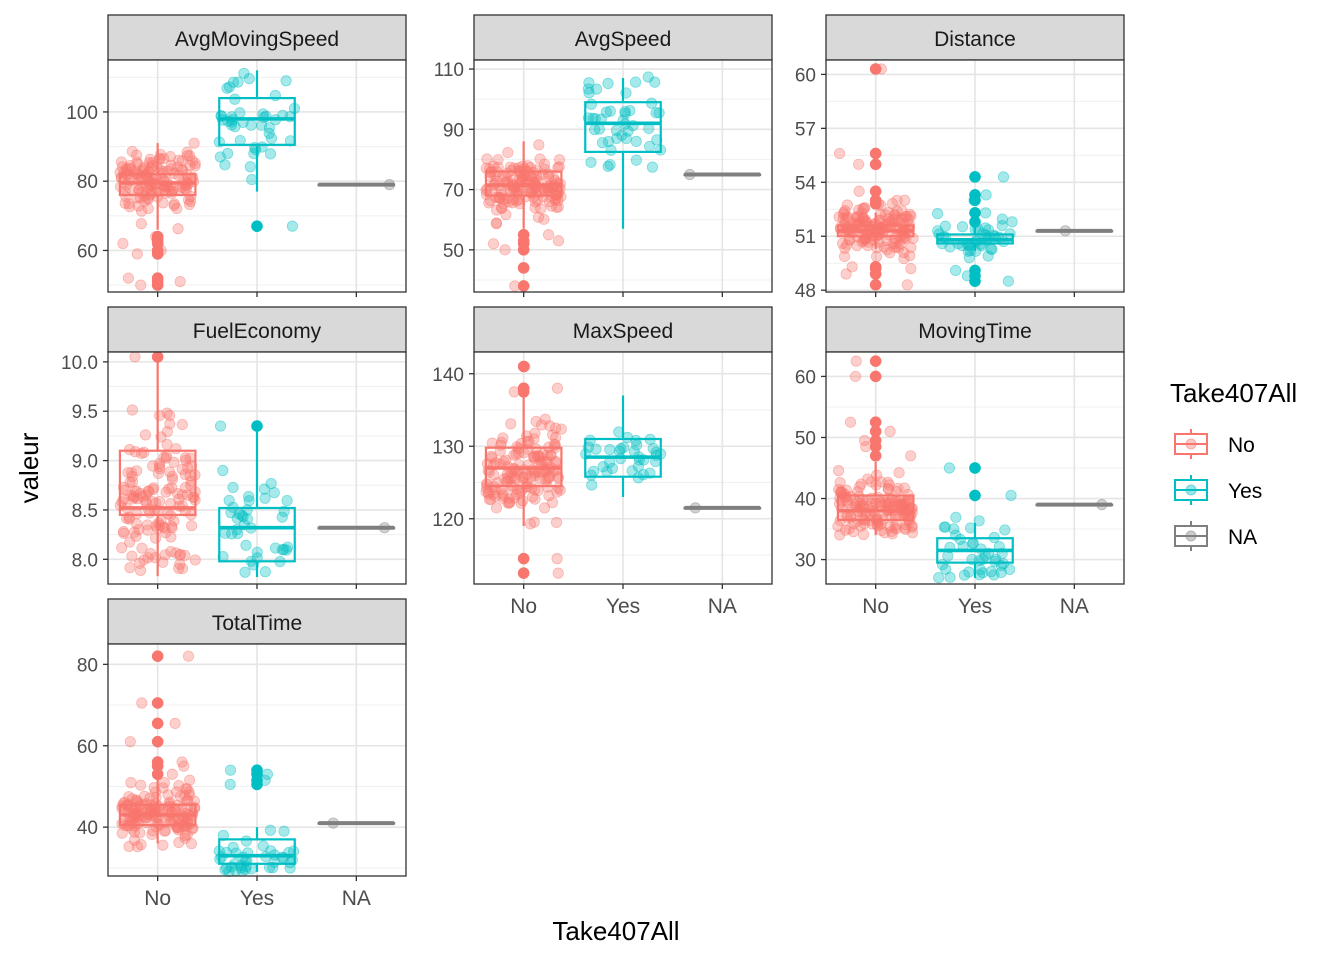  I want to click on group-NA, so click(1074, 505).